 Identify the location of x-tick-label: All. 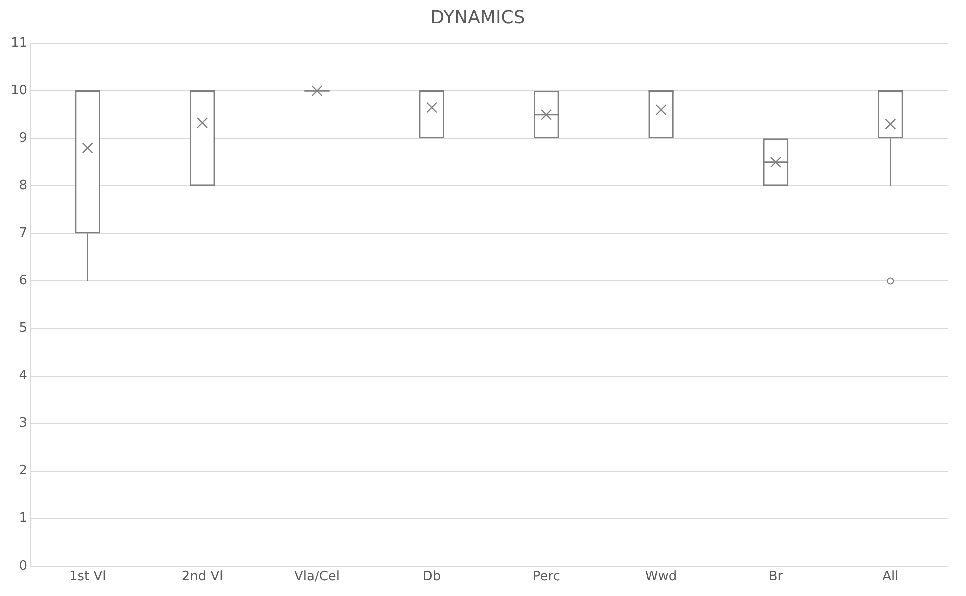
(890, 577).